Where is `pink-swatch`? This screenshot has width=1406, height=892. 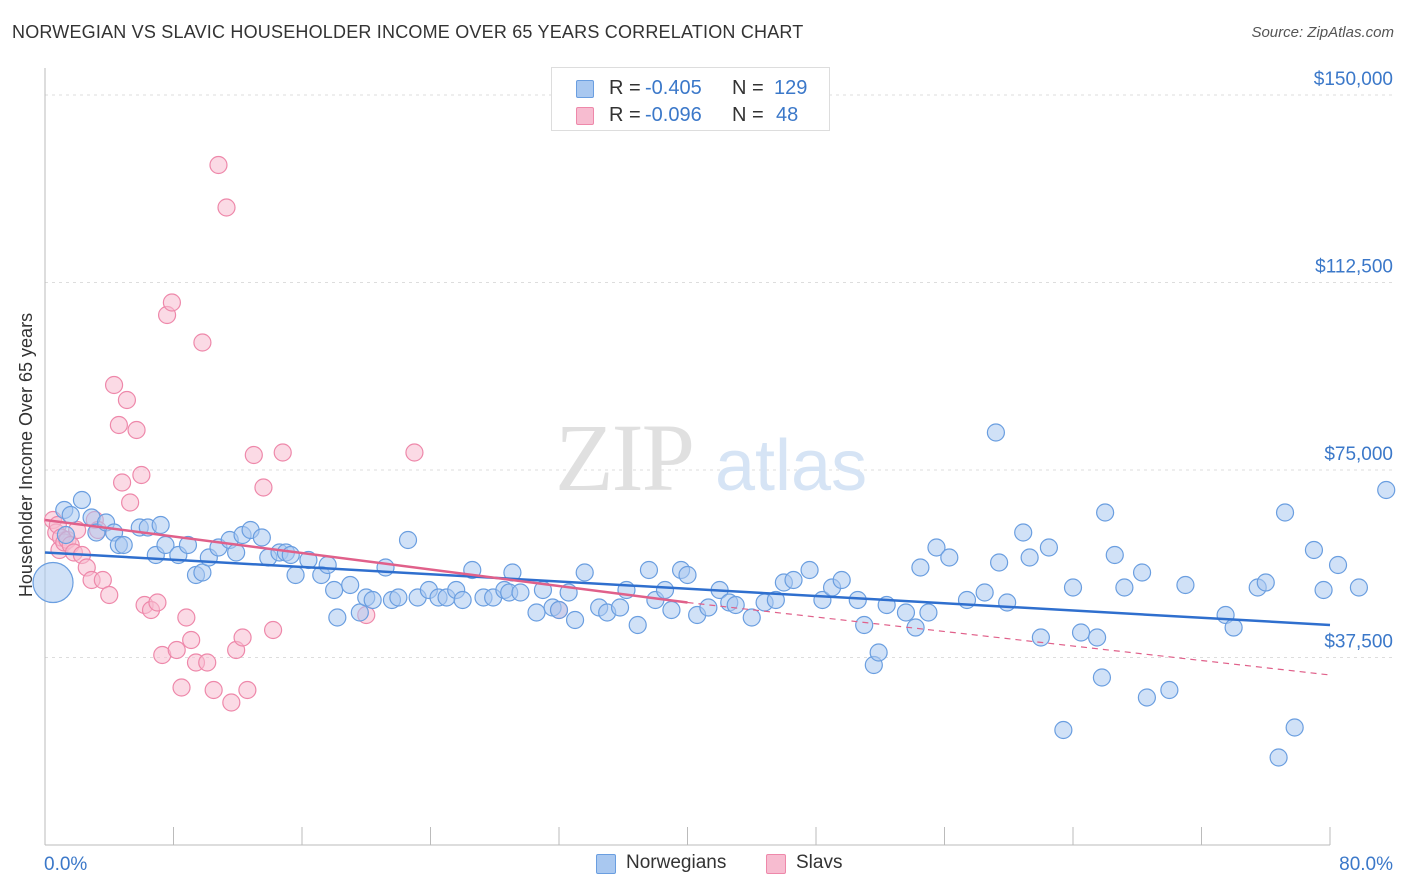
pink-swatch is located at coordinates (585, 116).